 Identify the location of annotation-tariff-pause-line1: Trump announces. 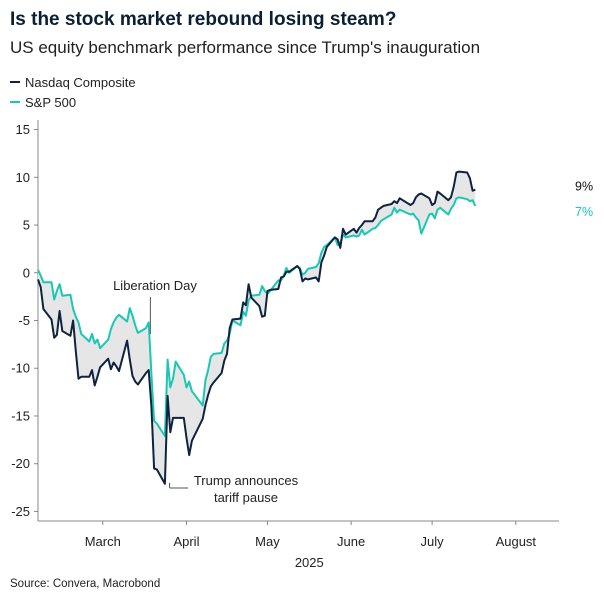
(246, 480).